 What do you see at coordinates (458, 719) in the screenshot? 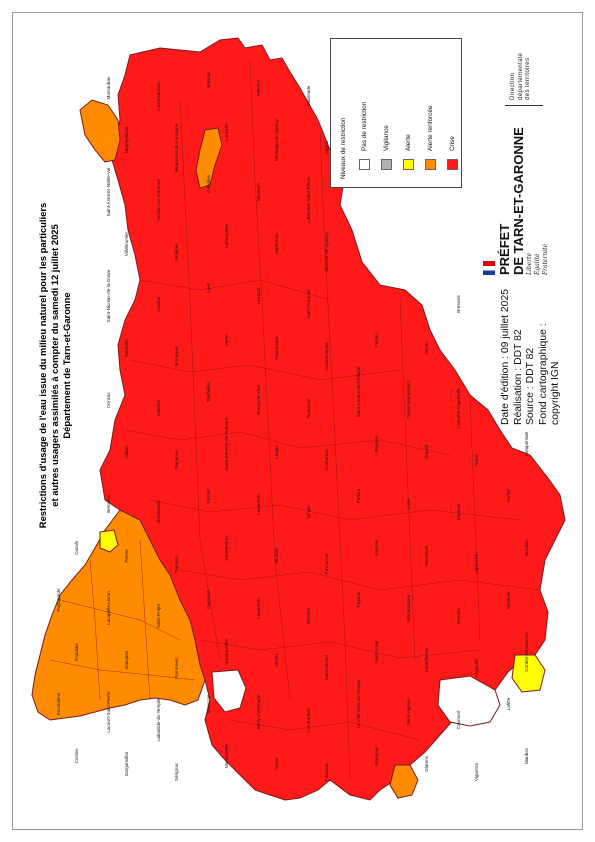
I see `commune-label: Caumont` at bounding box center [458, 719].